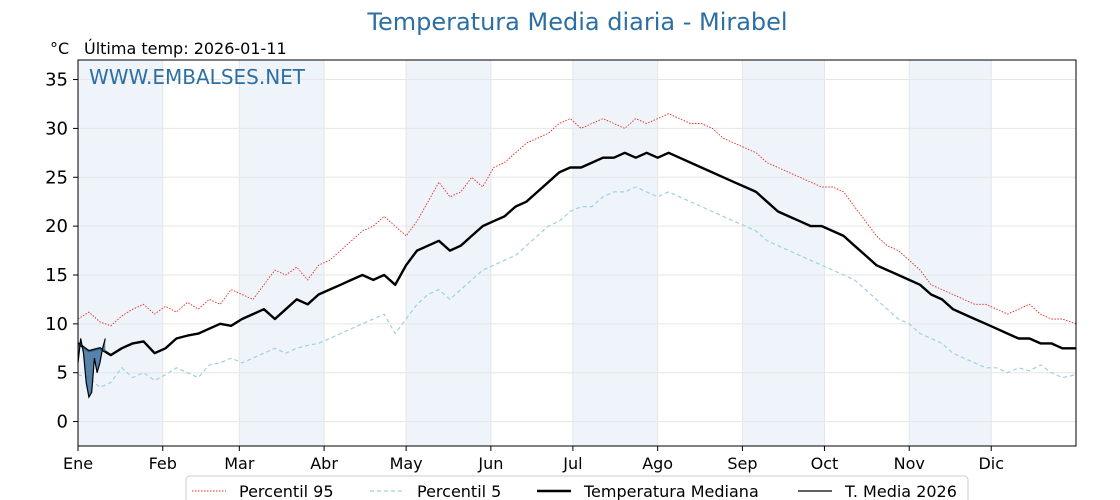  What do you see at coordinates (657, 463) in the screenshot?
I see `x-tick-label: Ago` at bounding box center [657, 463].